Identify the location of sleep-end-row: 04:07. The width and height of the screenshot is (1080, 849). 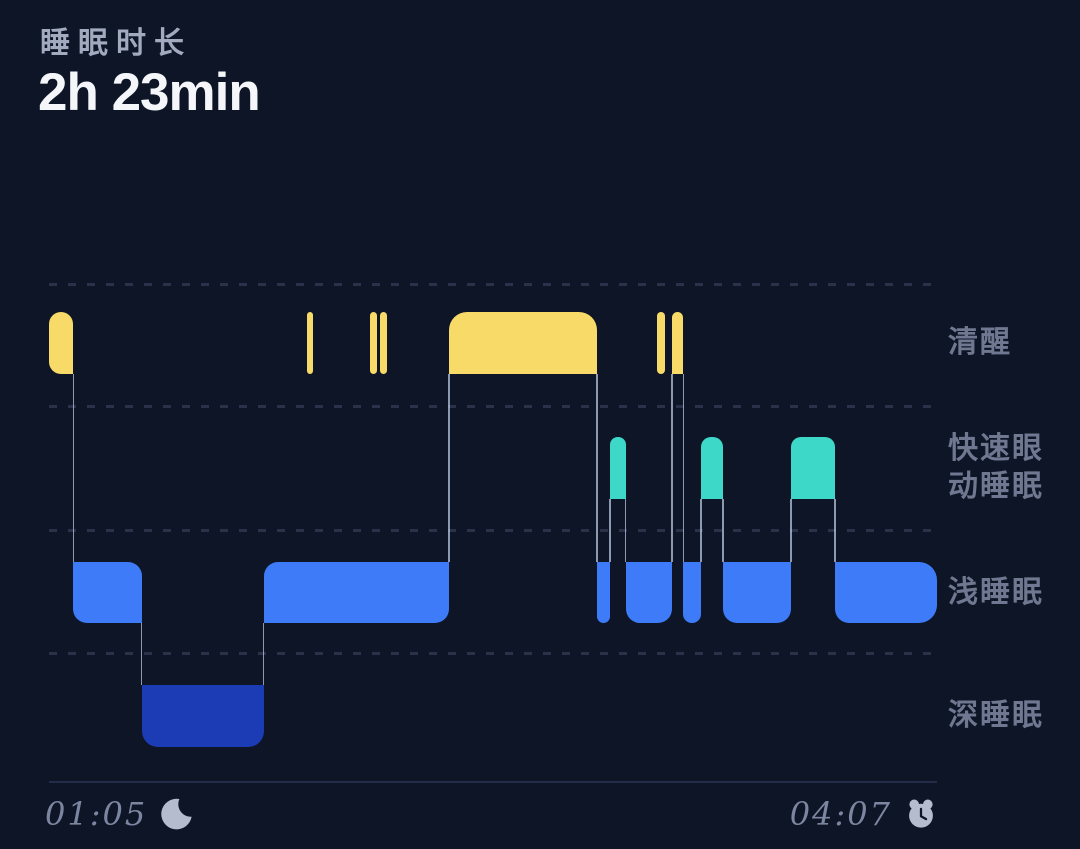
(864, 814).